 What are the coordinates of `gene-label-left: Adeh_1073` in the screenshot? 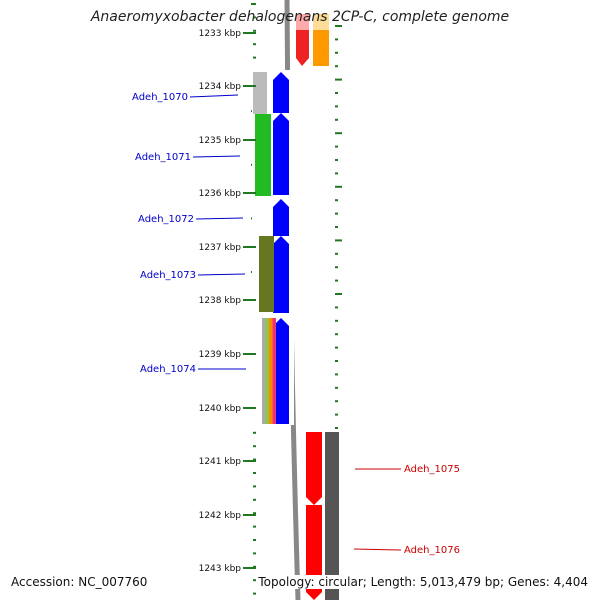 It's located at (193, 275).